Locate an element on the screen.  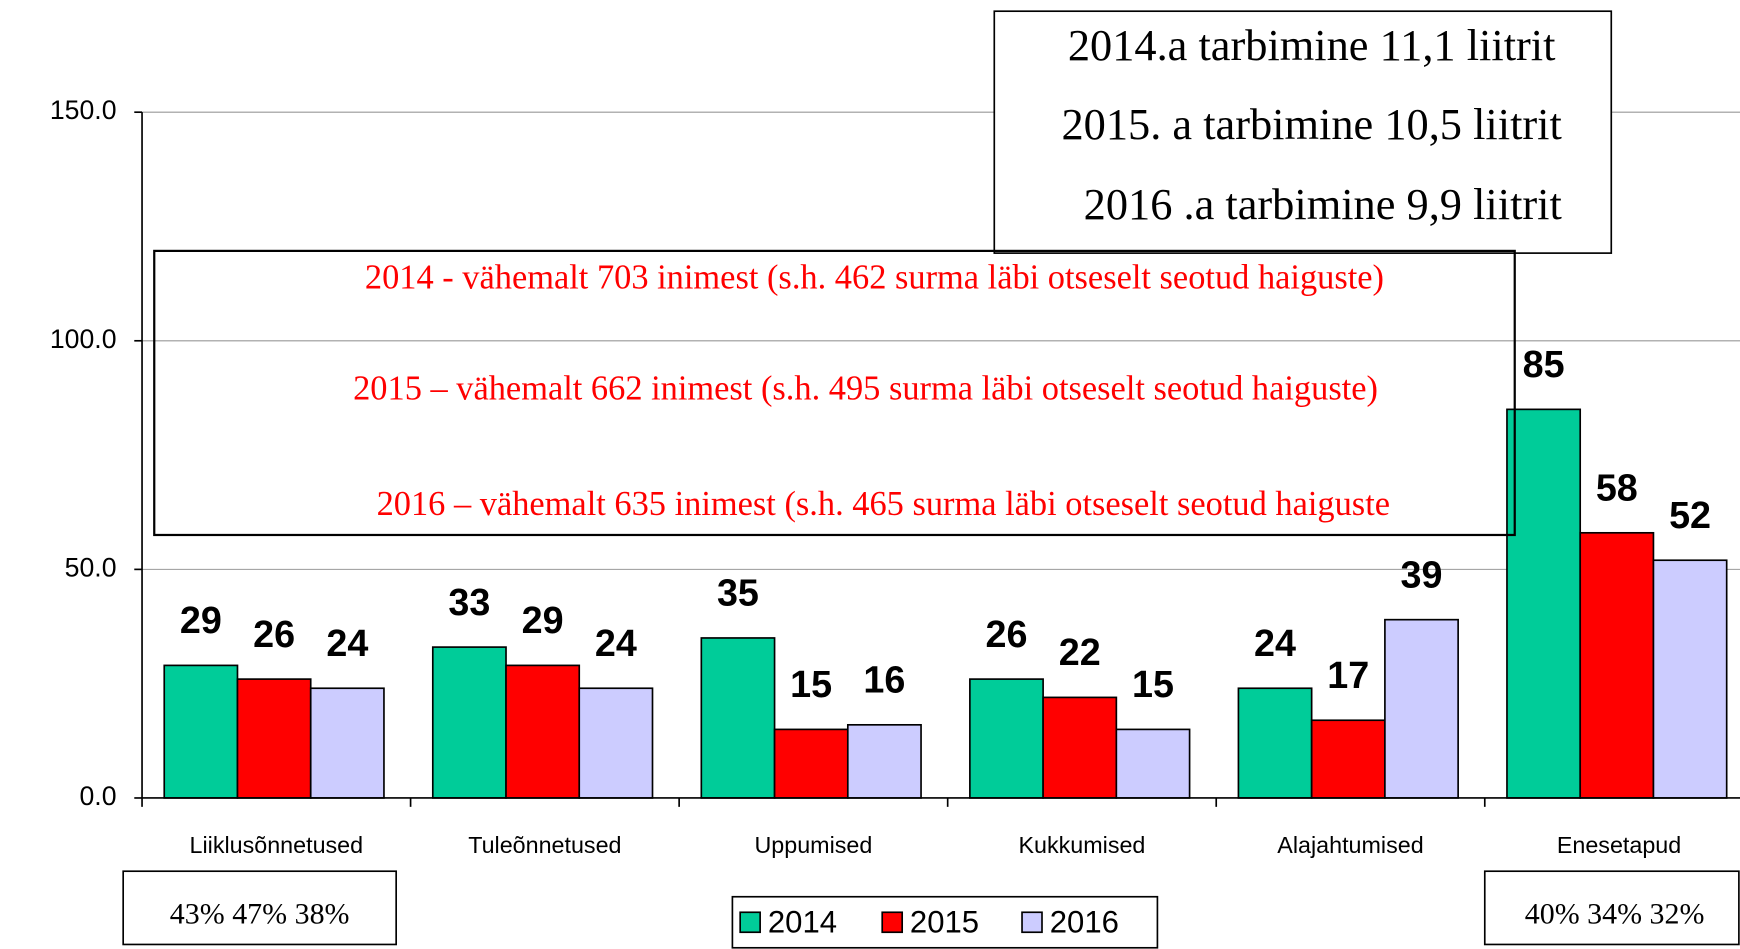
x-tick-label: Liiklusõnnetused is located at coordinates (277, 845).